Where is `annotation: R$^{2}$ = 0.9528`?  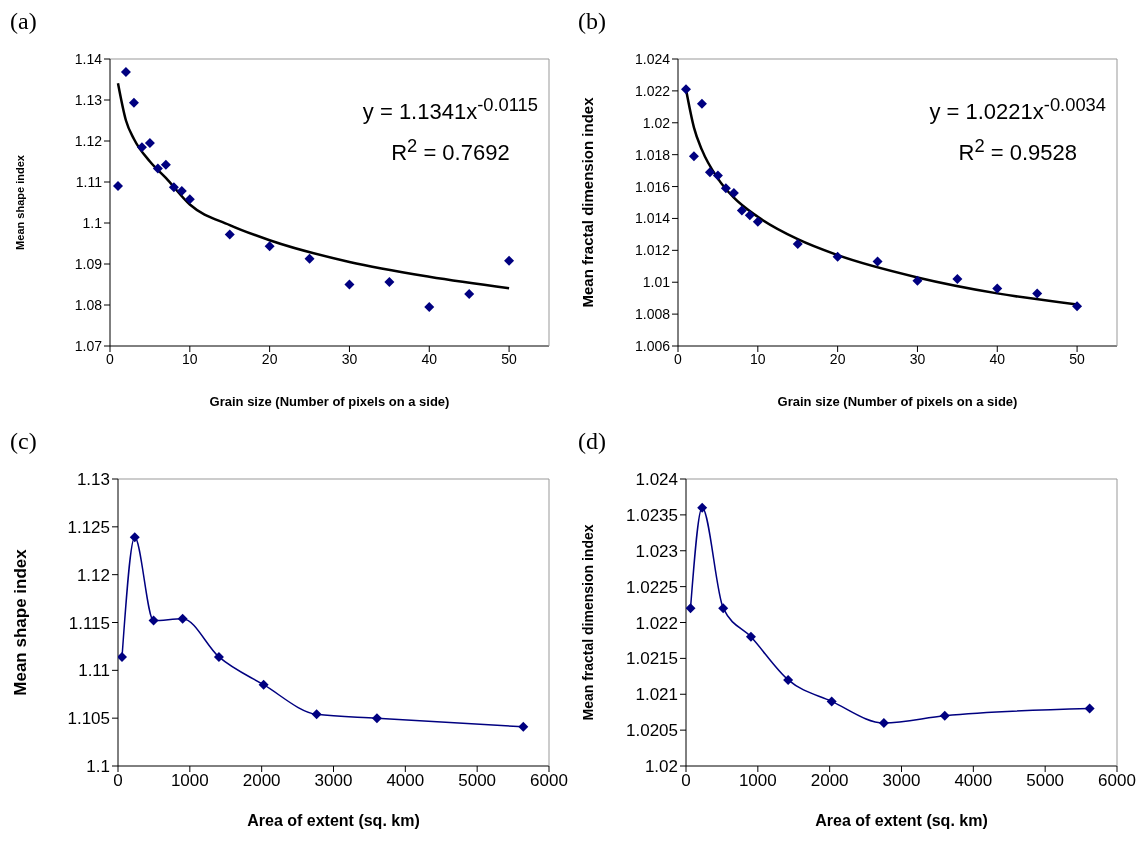 annotation: R$^{2}$ = 0.9528 is located at coordinates (1017, 151).